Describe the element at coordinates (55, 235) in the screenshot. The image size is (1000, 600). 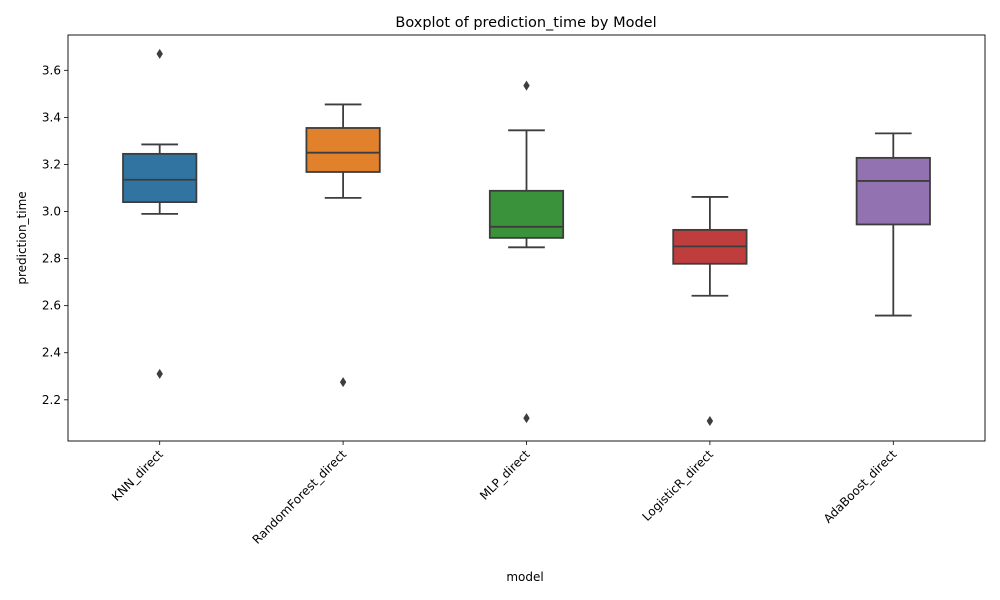
I see `y-axis-ticks: 2.2 2.4 2.6 2.8 3.0 3.2 3.4 3.6` at that location.